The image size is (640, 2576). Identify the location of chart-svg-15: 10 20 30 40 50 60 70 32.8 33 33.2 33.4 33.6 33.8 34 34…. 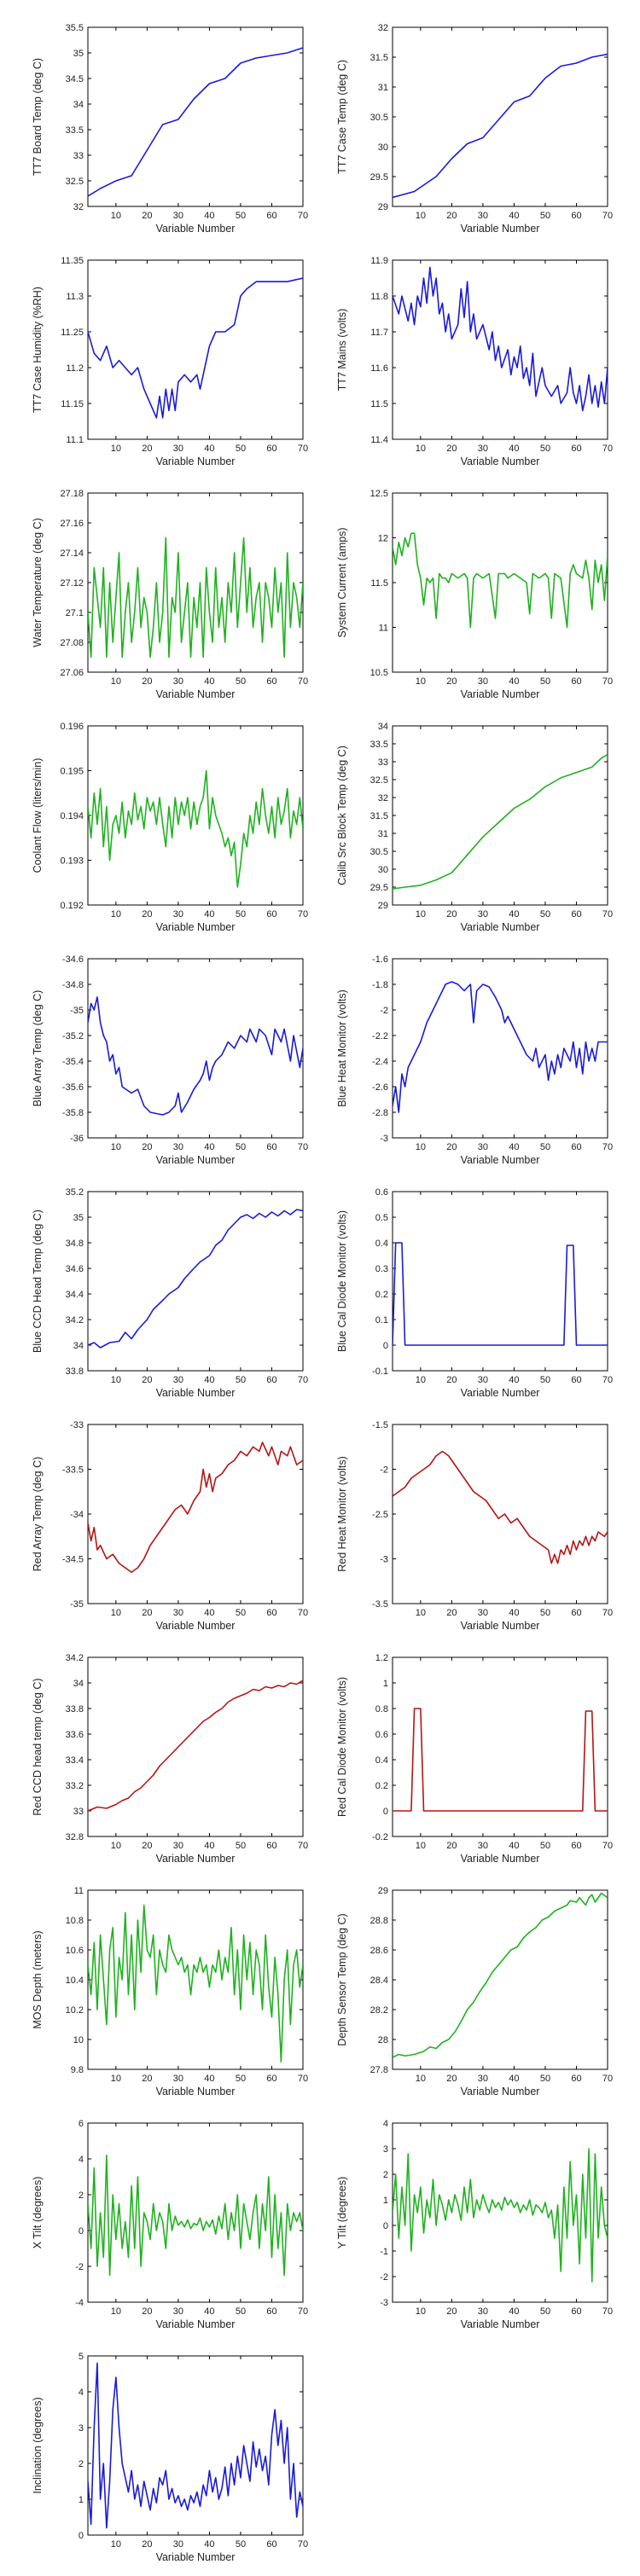
(170, 1759).